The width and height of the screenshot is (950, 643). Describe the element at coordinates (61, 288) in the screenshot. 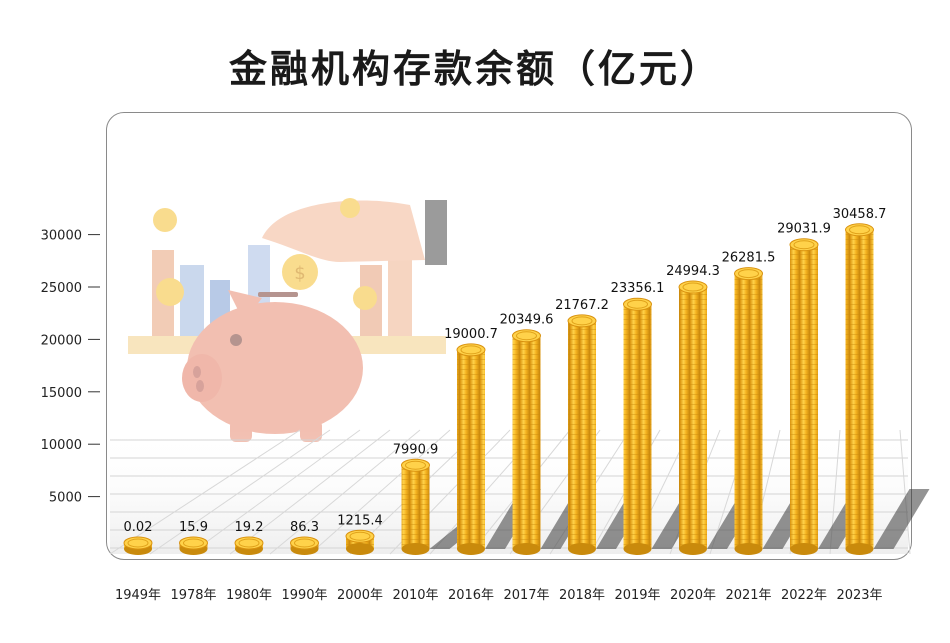

I see `y-tick-label: 25000` at that location.